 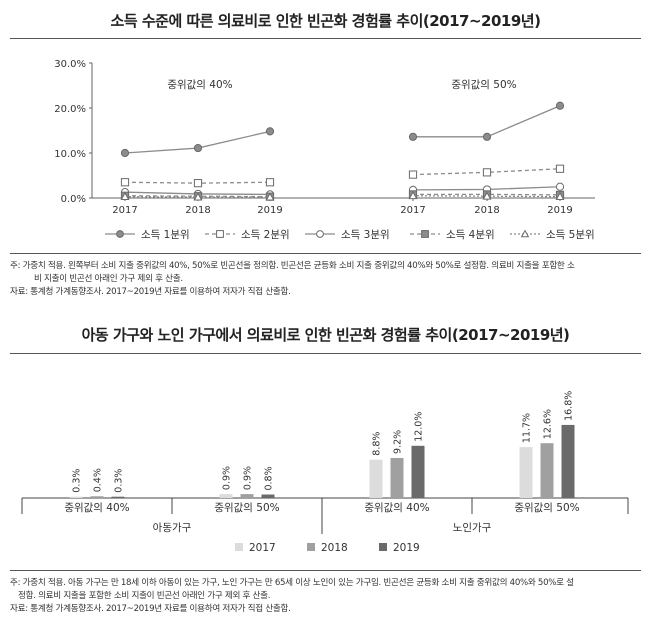 What do you see at coordinates (108, 279) in the screenshot?
I see `chart1-note-line: 비 지출이 빈곤선 아래인 가구 제외 후 산출.` at bounding box center [108, 279].